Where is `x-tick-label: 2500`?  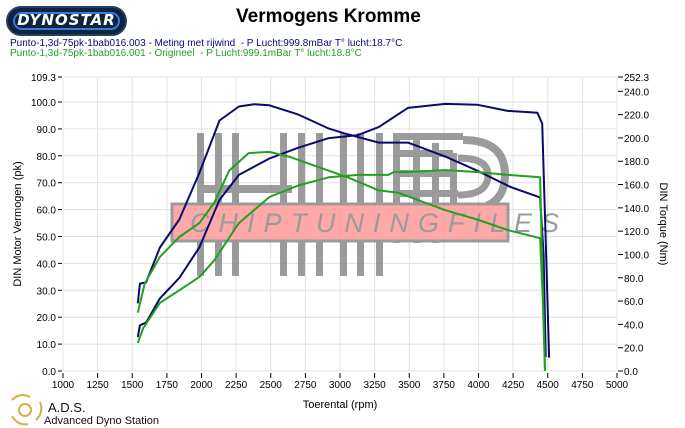
x-tick-label: 2500 is located at coordinates (271, 385).